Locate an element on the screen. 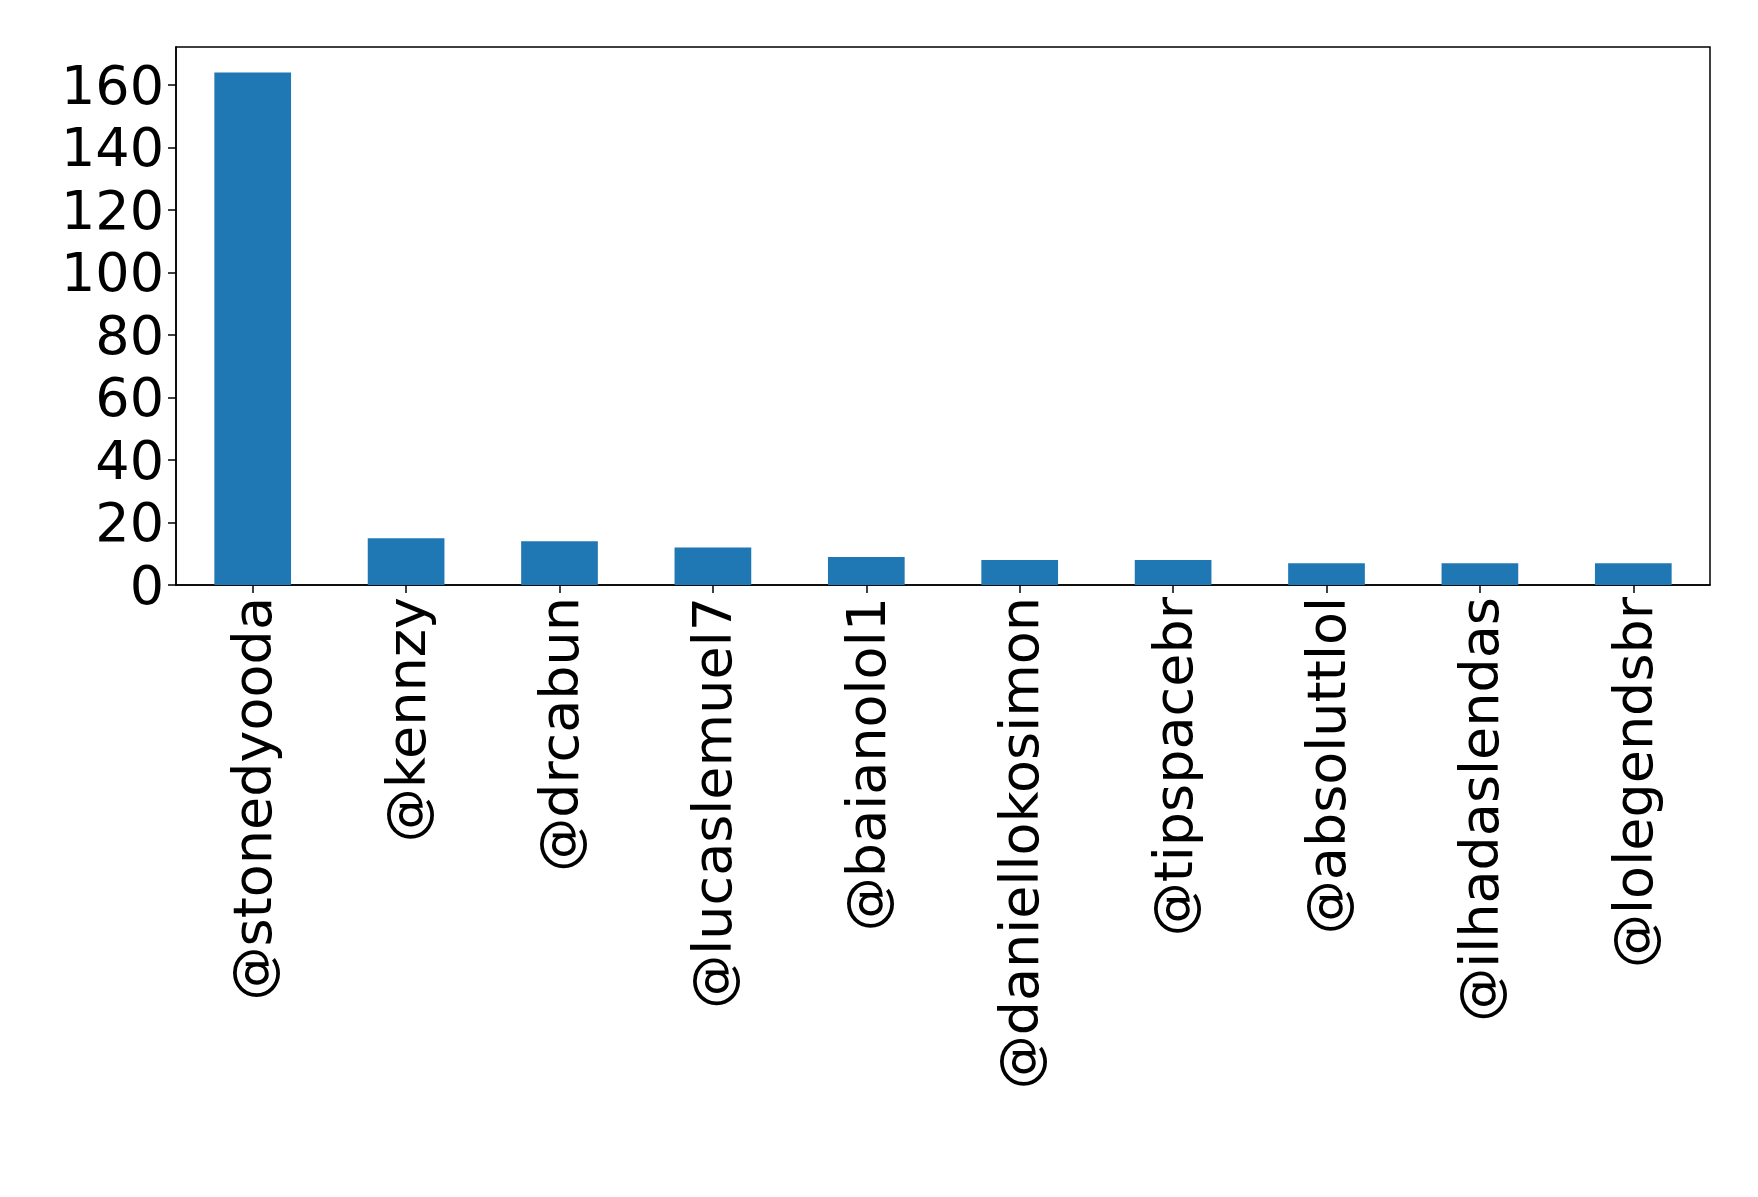 The height and width of the screenshot is (1197, 1758). x-tick-label: @ilhadaslendas is located at coordinates (1480, 809).